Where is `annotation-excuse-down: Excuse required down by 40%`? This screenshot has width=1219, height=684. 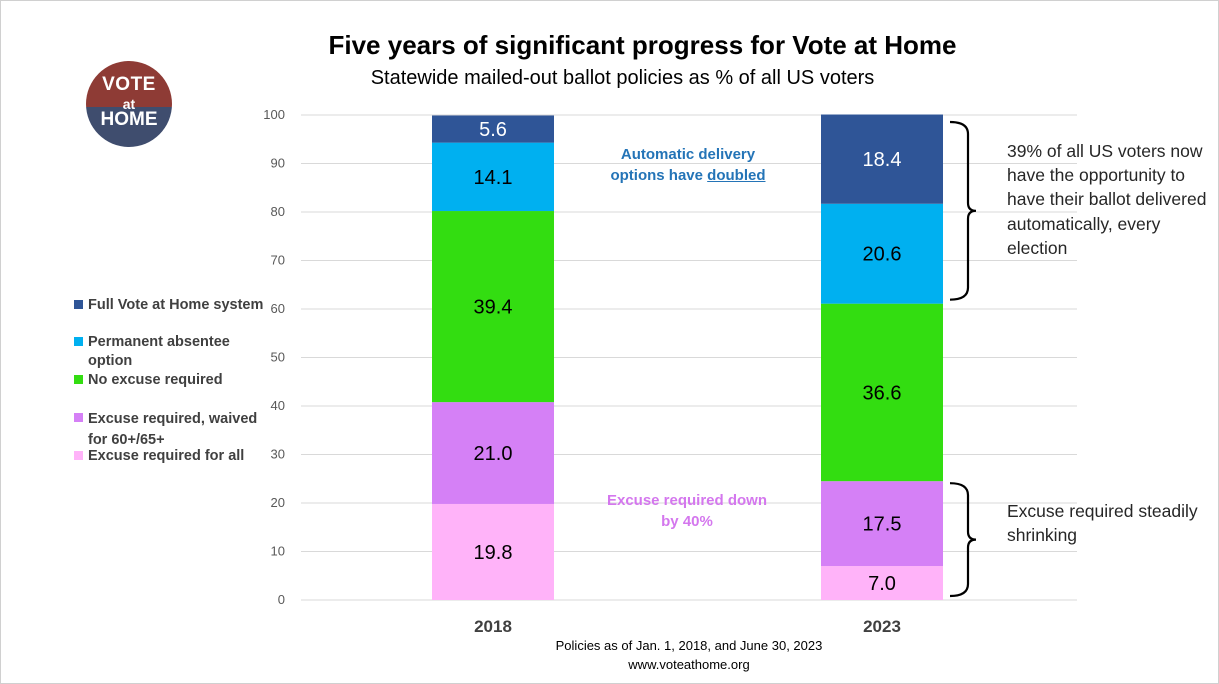
annotation-excuse-down: Excuse required down by 40% is located at coordinates (687, 511).